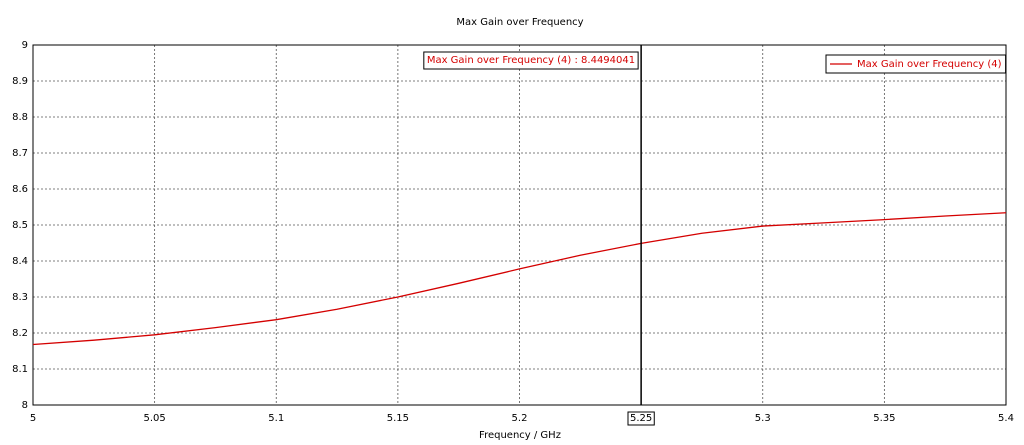 This screenshot has height=445, width=1024. I want to click on marker-label-box, so click(531, 60).